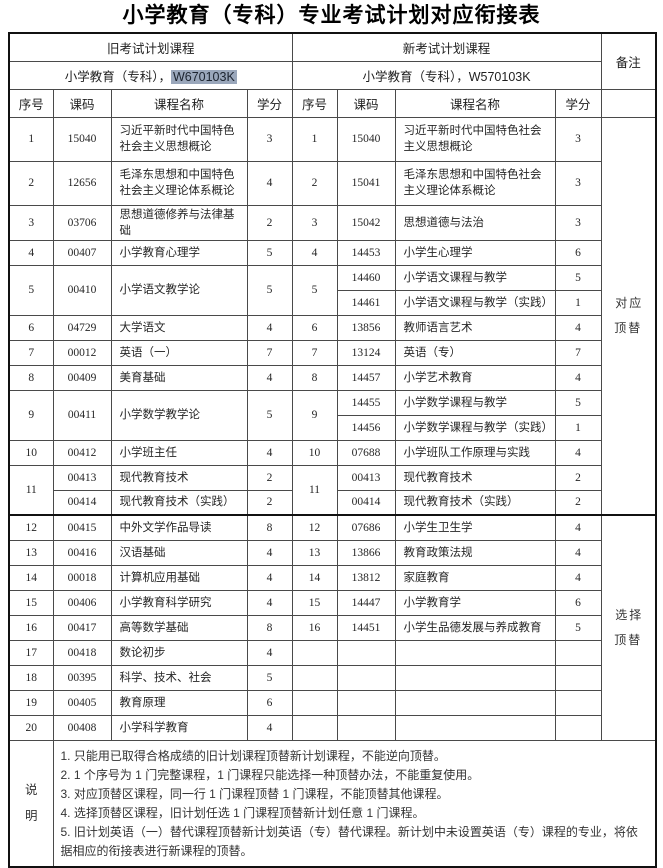  I want to click on table-cell: 13812, so click(366, 577).